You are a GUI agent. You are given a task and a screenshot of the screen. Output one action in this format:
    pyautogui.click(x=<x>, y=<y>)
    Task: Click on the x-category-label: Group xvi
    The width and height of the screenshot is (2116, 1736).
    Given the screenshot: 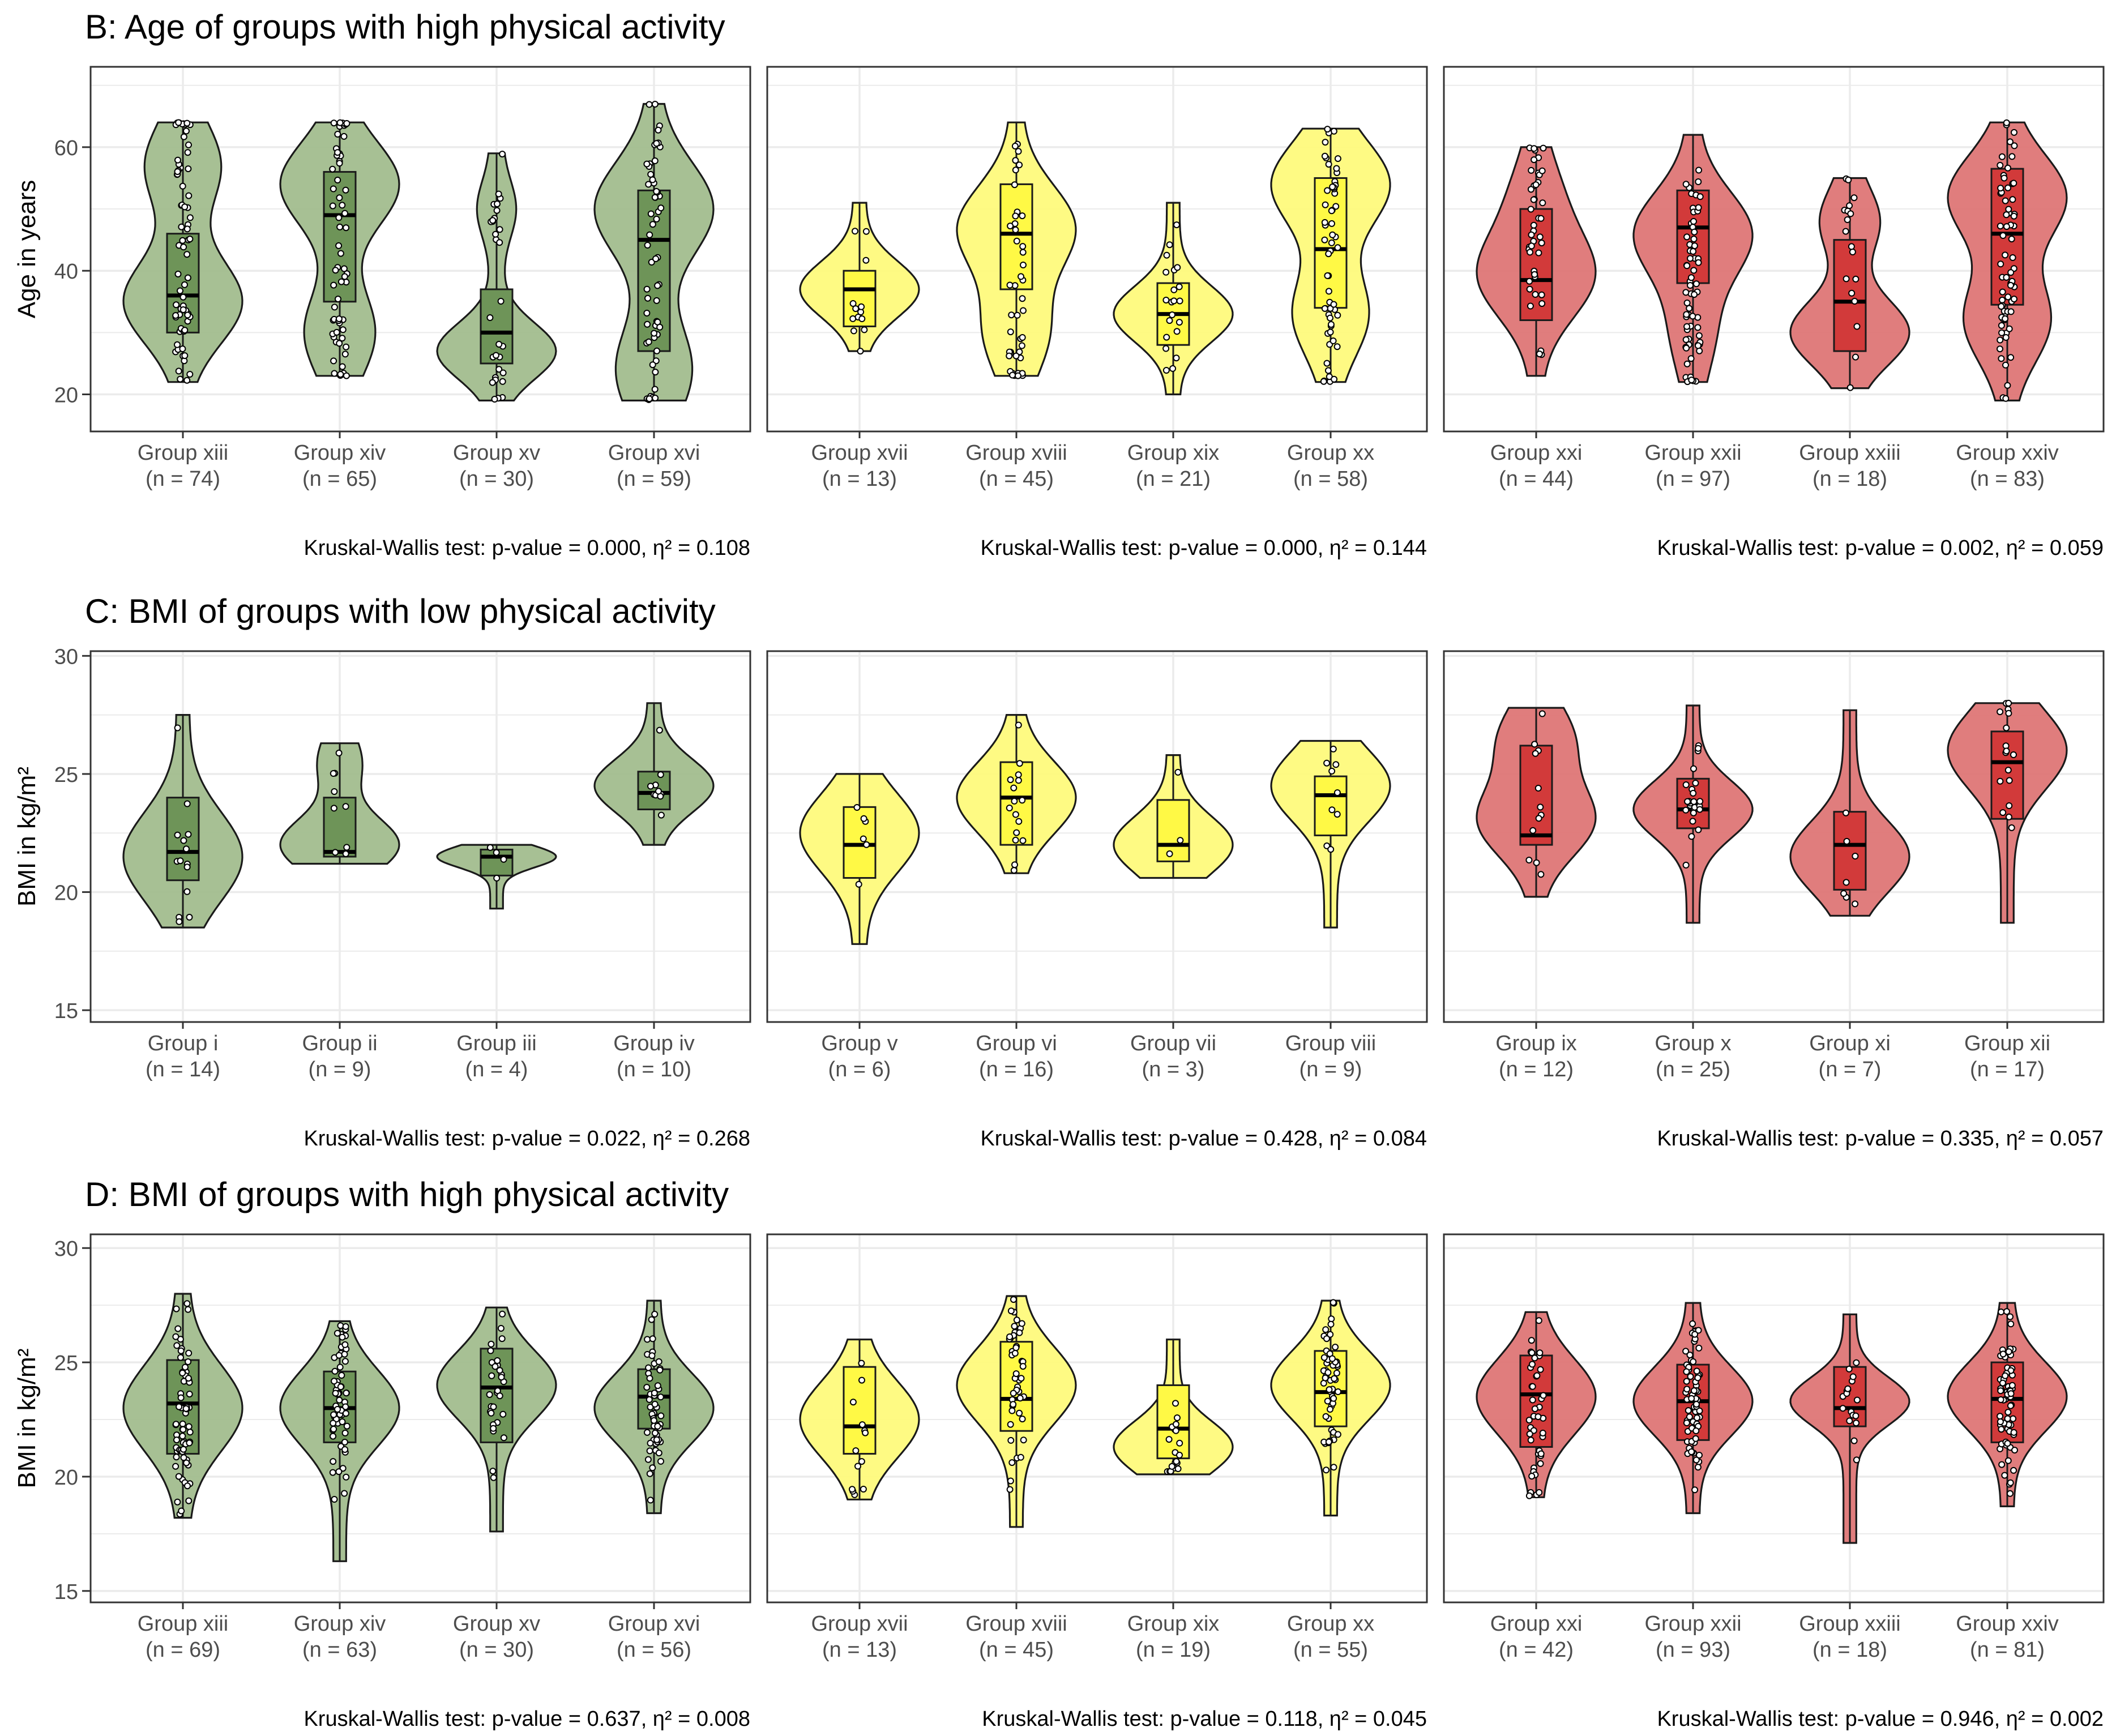 What is the action you would take?
    pyautogui.click(x=654, y=1624)
    